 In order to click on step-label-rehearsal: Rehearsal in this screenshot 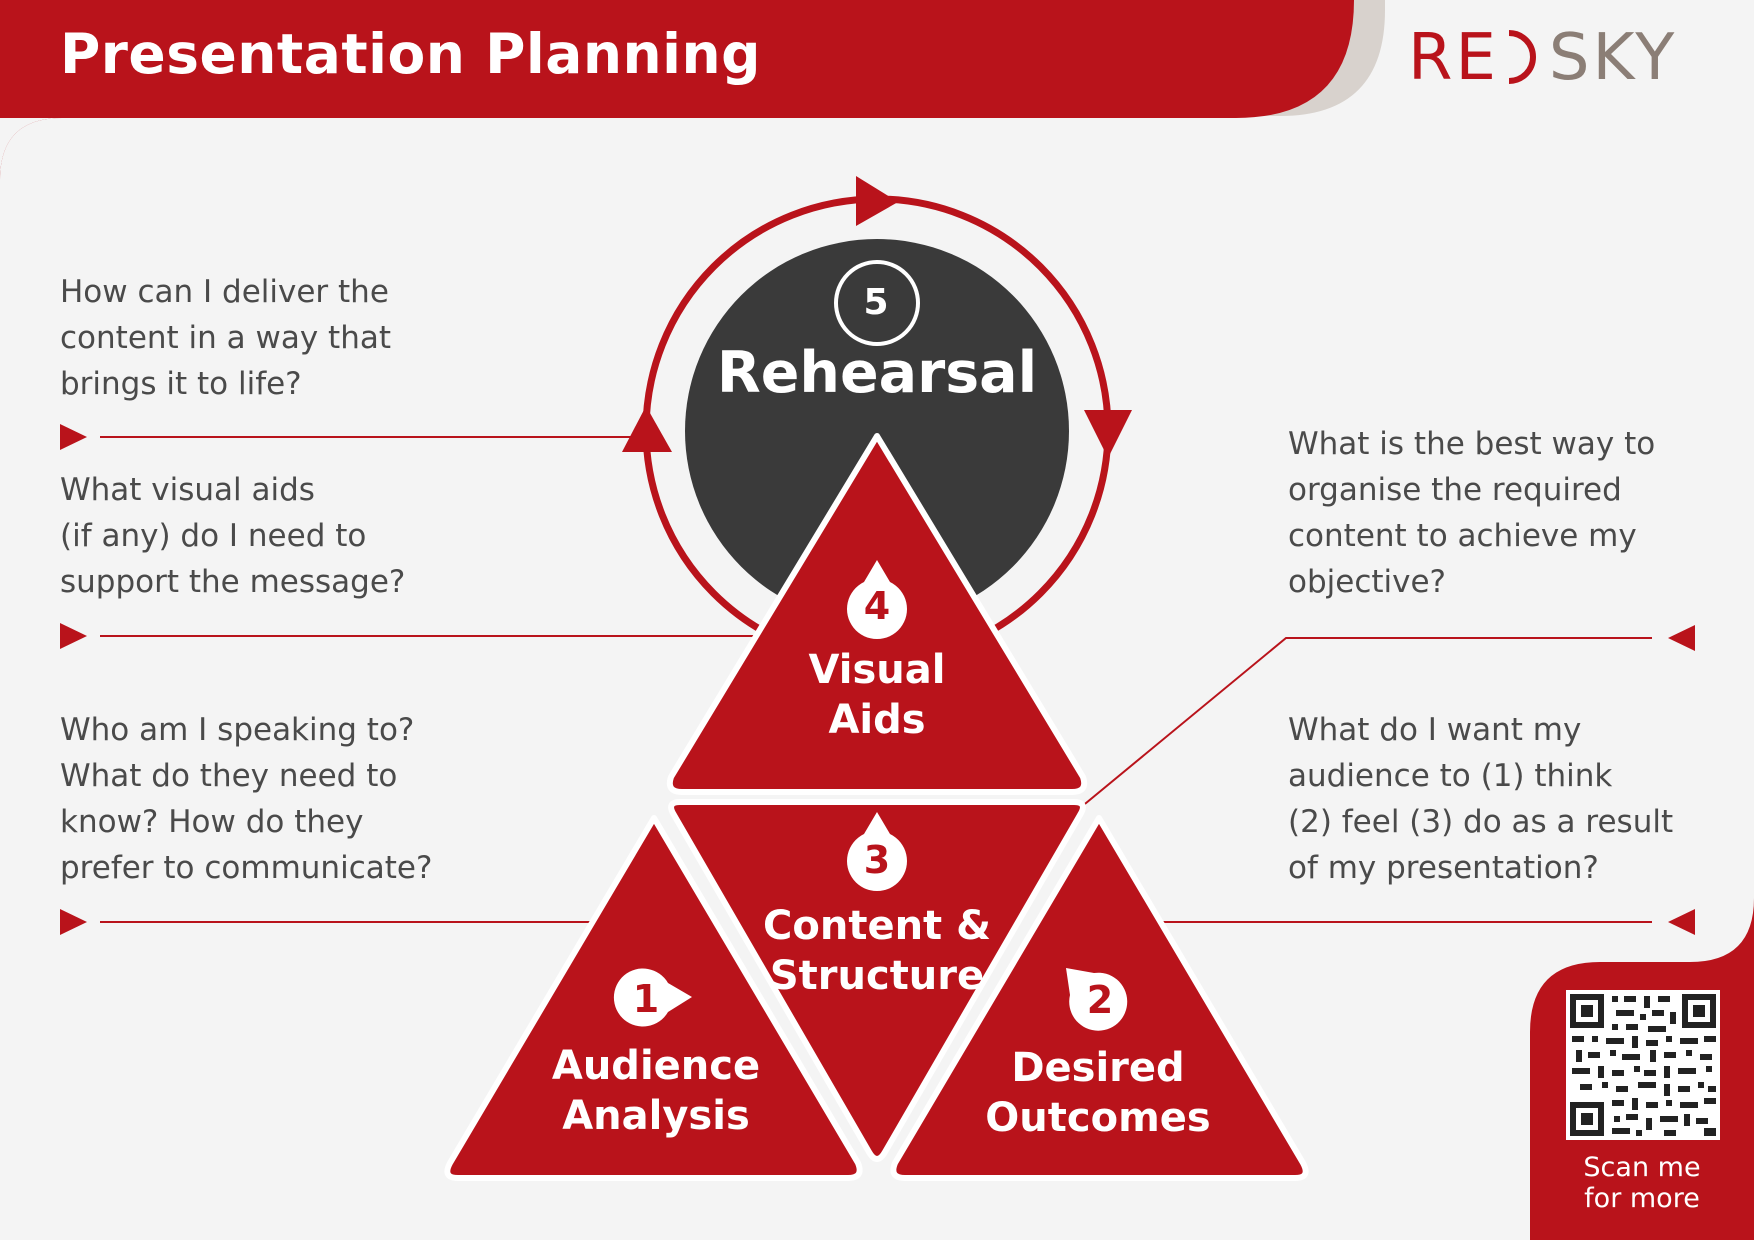, I will do `click(877, 373)`.